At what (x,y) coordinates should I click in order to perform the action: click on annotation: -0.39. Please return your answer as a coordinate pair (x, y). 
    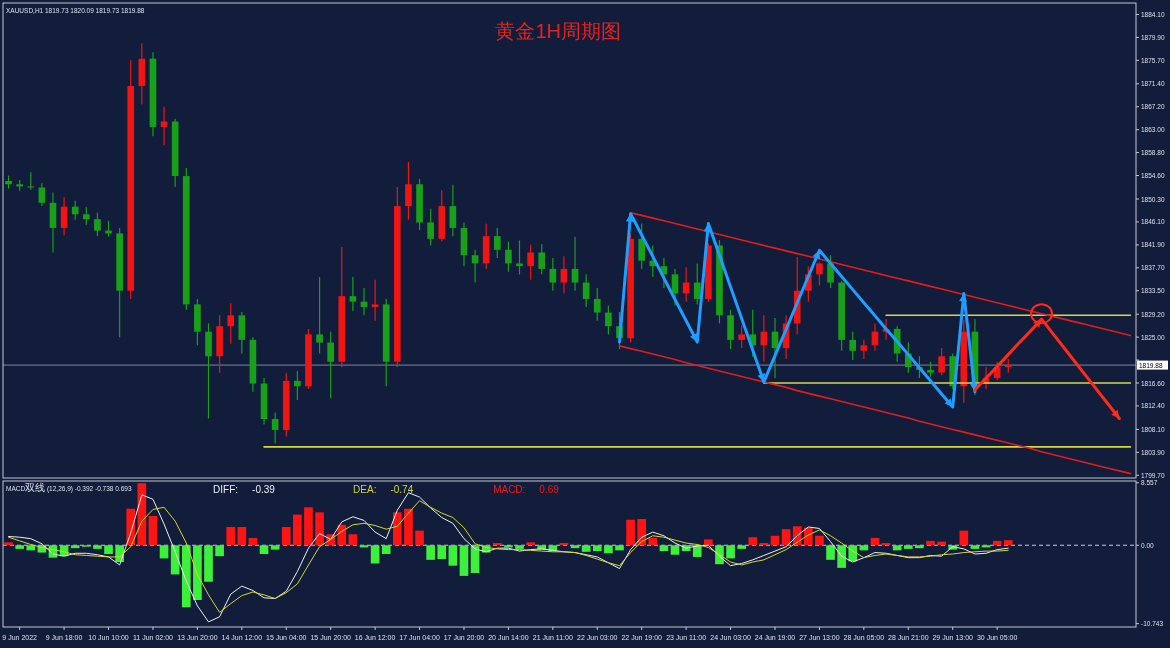
    Looking at the image, I should click on (264, 489).